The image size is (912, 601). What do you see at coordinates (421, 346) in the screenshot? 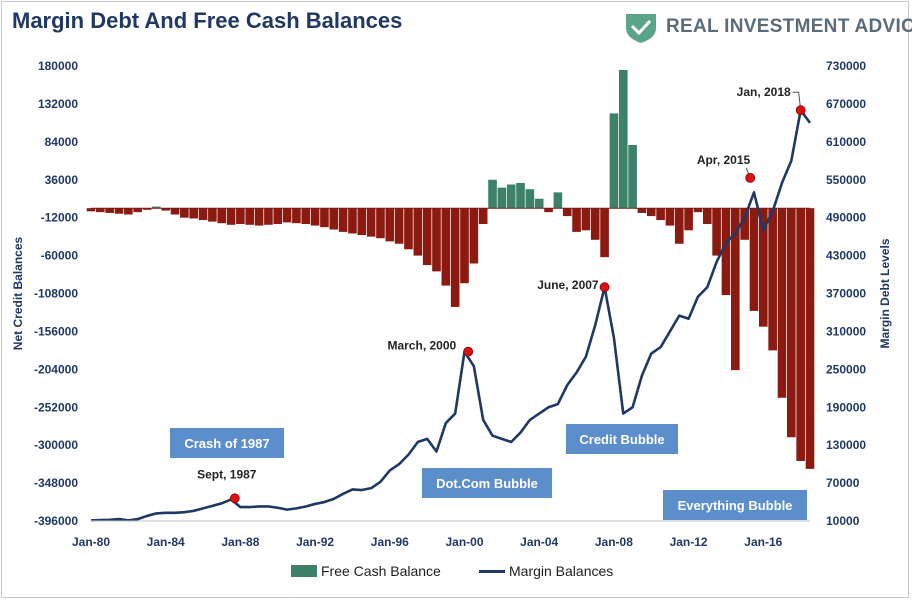
I see `annotation-label: March, 2000` at bounding box center [421, 346].